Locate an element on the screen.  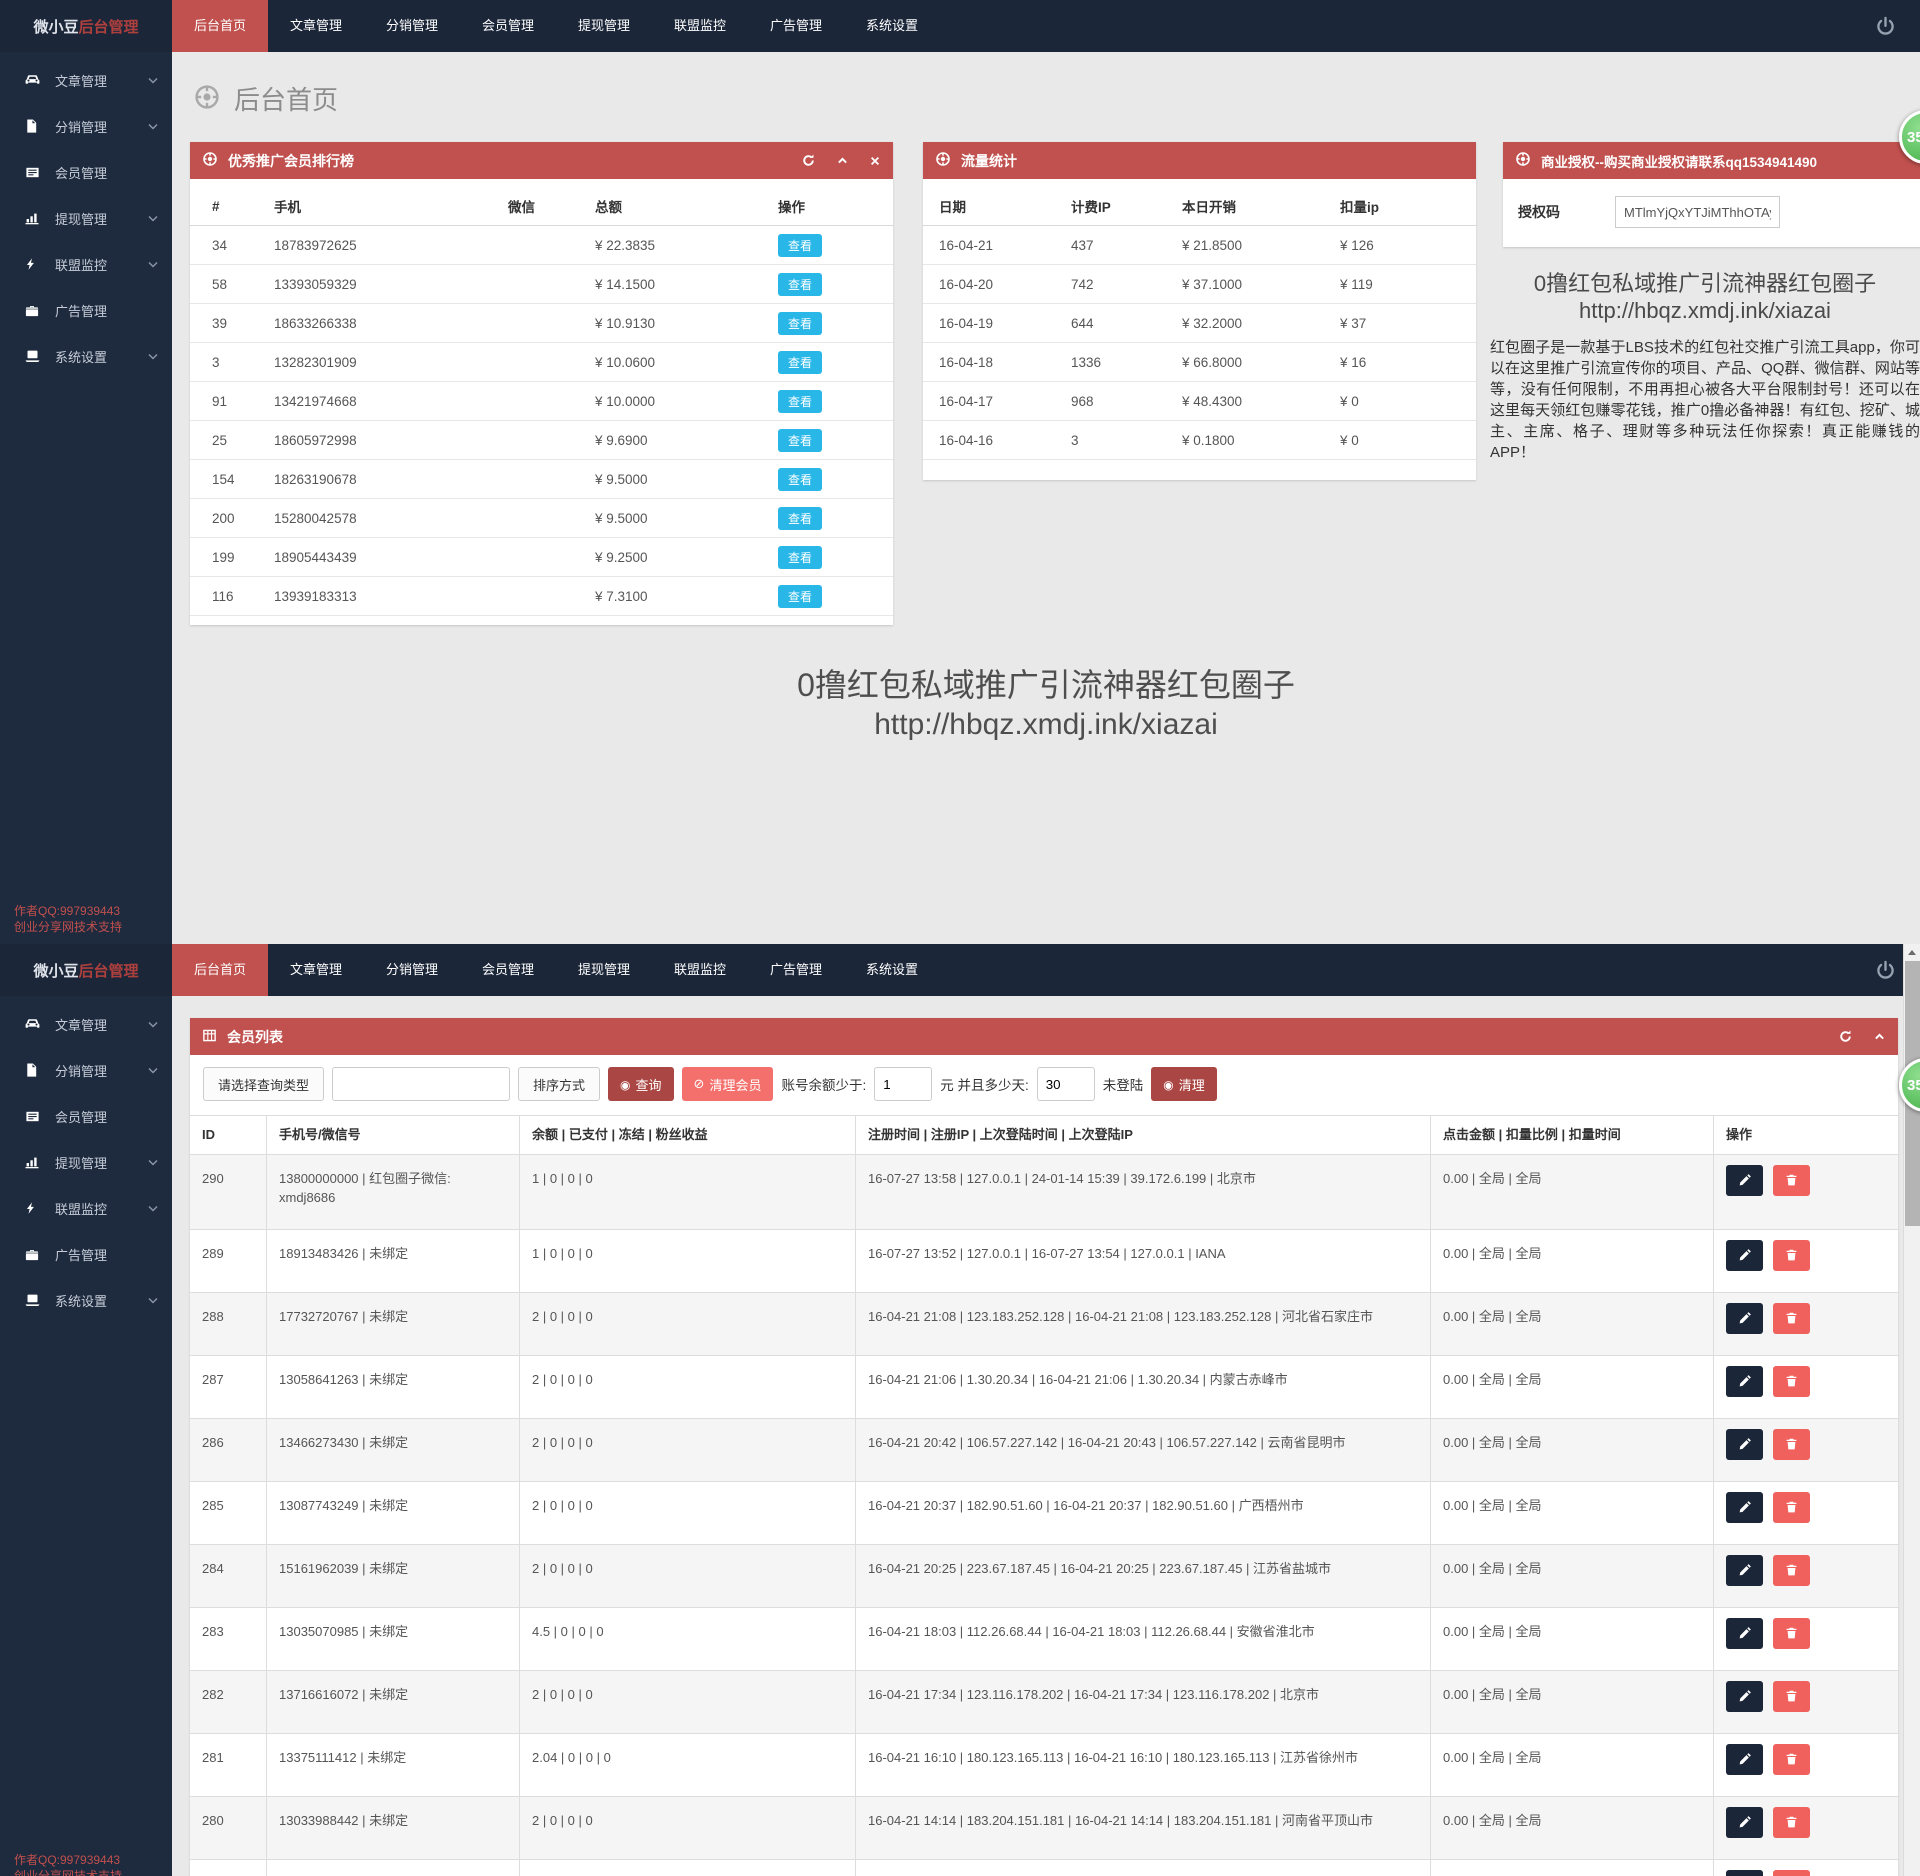
ranking-panel: 优秀推广会员排行榜 # 手机 微信 总额 操作 is located at coordinates (541, 383).